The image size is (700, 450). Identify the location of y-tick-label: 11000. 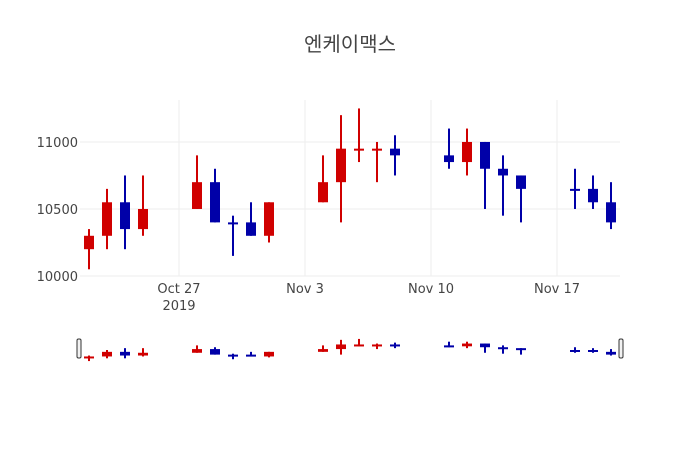
(57, 143).